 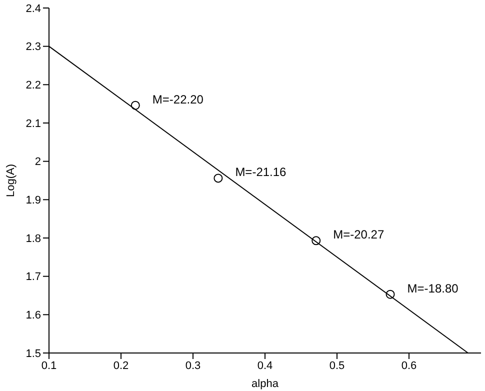 What do you see at coordinates (33, 8) in the screenshot?
I see `y-tick-label: 2.4` at bounding box center [33, 8].